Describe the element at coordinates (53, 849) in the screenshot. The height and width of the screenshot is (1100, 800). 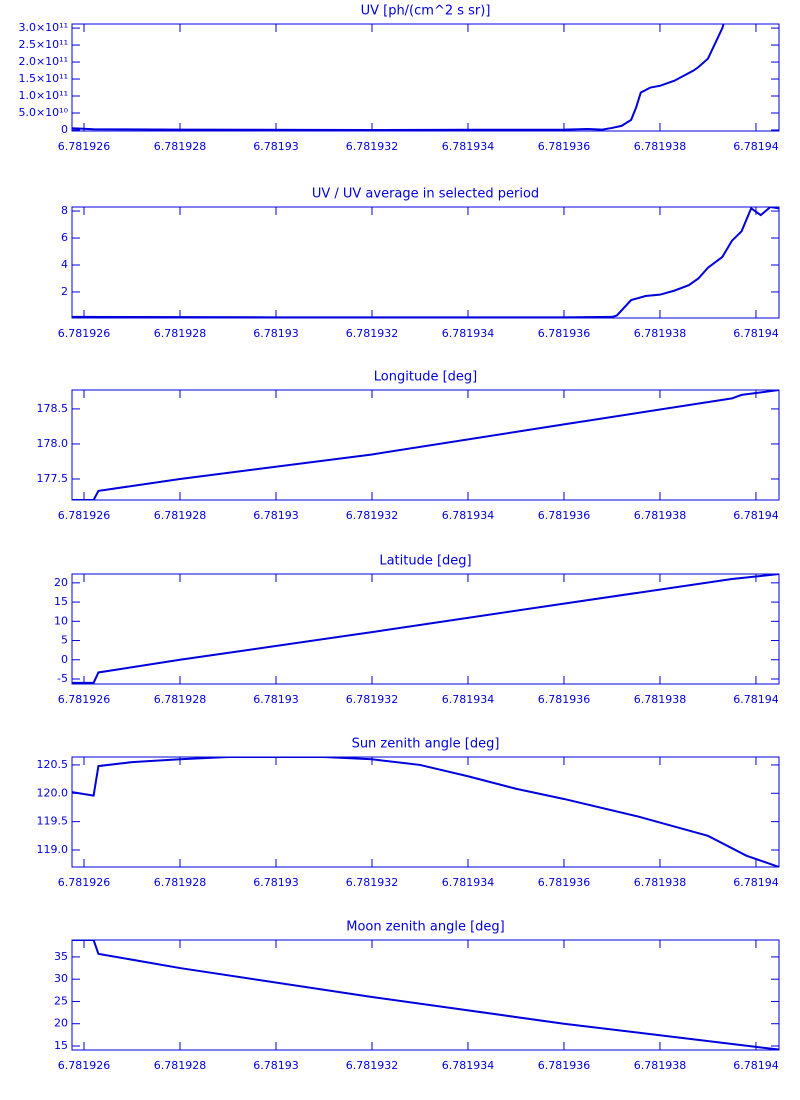
I see `y-tick-label: 119.0` at that location.